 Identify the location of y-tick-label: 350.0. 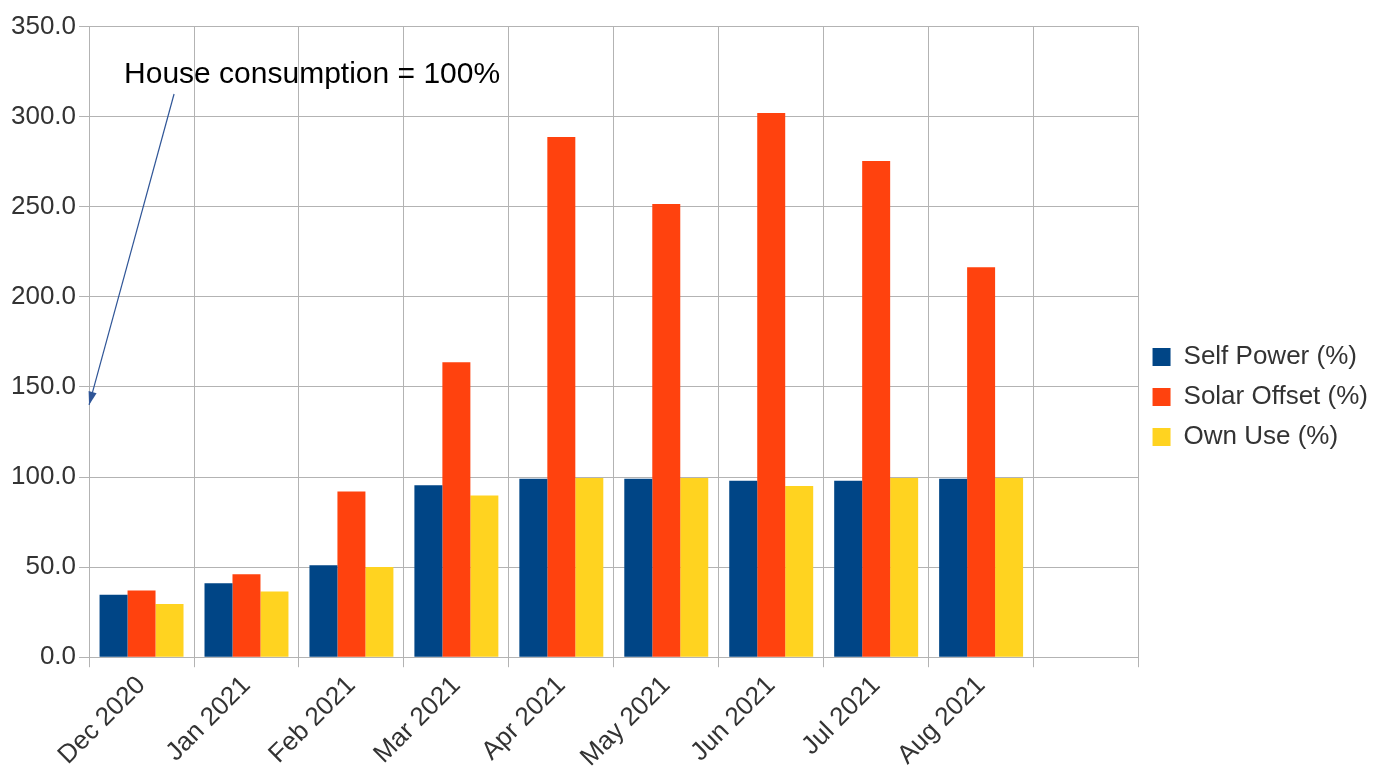
(43, 24).